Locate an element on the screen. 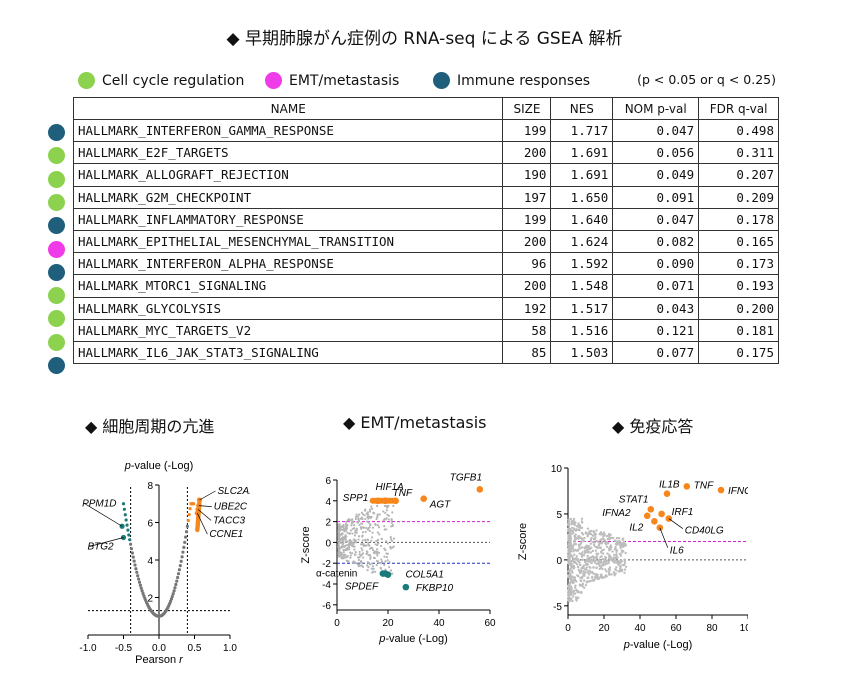 This screenshot has width=849, height=677. y-tick-label: 2 is located at coordinates (328, 523).